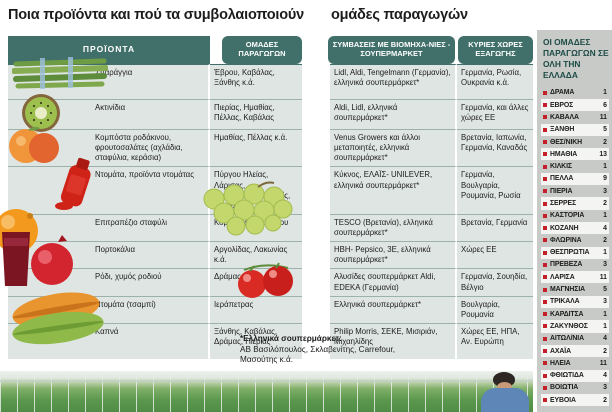  What do you see at coordinates (605, 105) in the screenshot?
I see `region-count: 6` at bounding box center [605, 105].